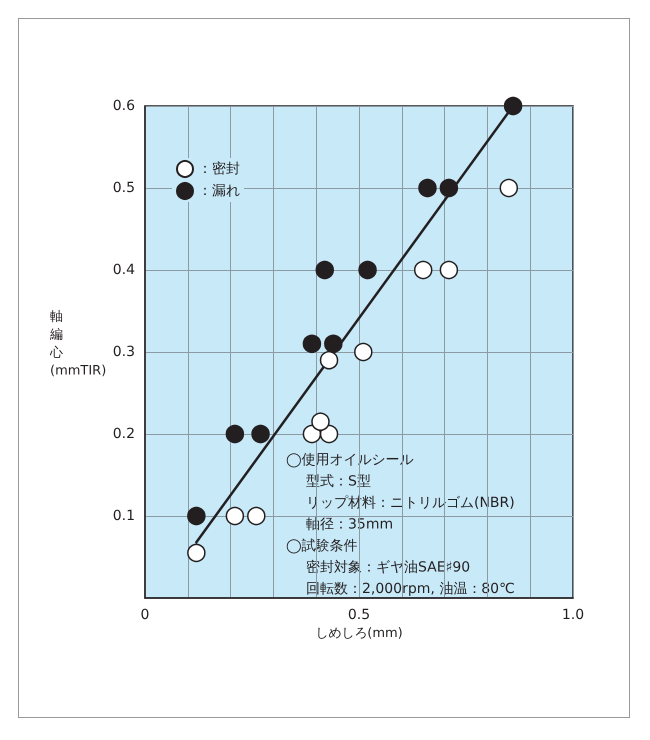 This screenshot has width=650, height=740. What do you see at coordinates (123, 188) in the screenshot?
I see `y-tick-label: 0.5` at bounding box center [123, 188].